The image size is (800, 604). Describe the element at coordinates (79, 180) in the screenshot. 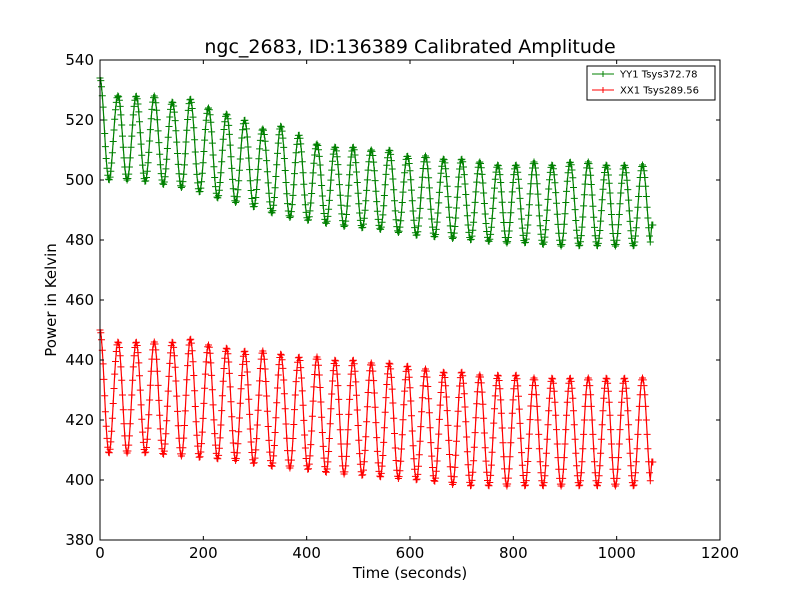

I see `y-tick-label: 500` at that location.